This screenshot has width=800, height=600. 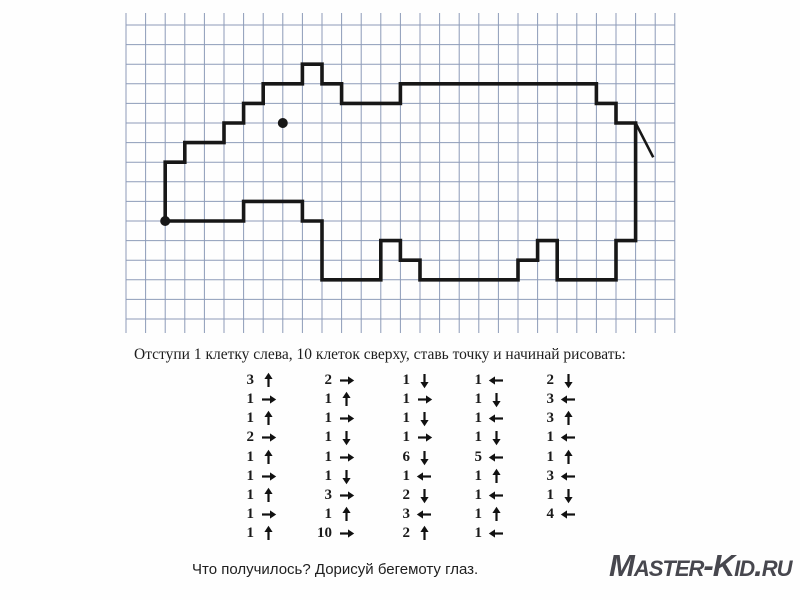 What do you see at coordinates (282, 123) in the screenshot?
I see `eye-dot` at bounding box center [282, 123].